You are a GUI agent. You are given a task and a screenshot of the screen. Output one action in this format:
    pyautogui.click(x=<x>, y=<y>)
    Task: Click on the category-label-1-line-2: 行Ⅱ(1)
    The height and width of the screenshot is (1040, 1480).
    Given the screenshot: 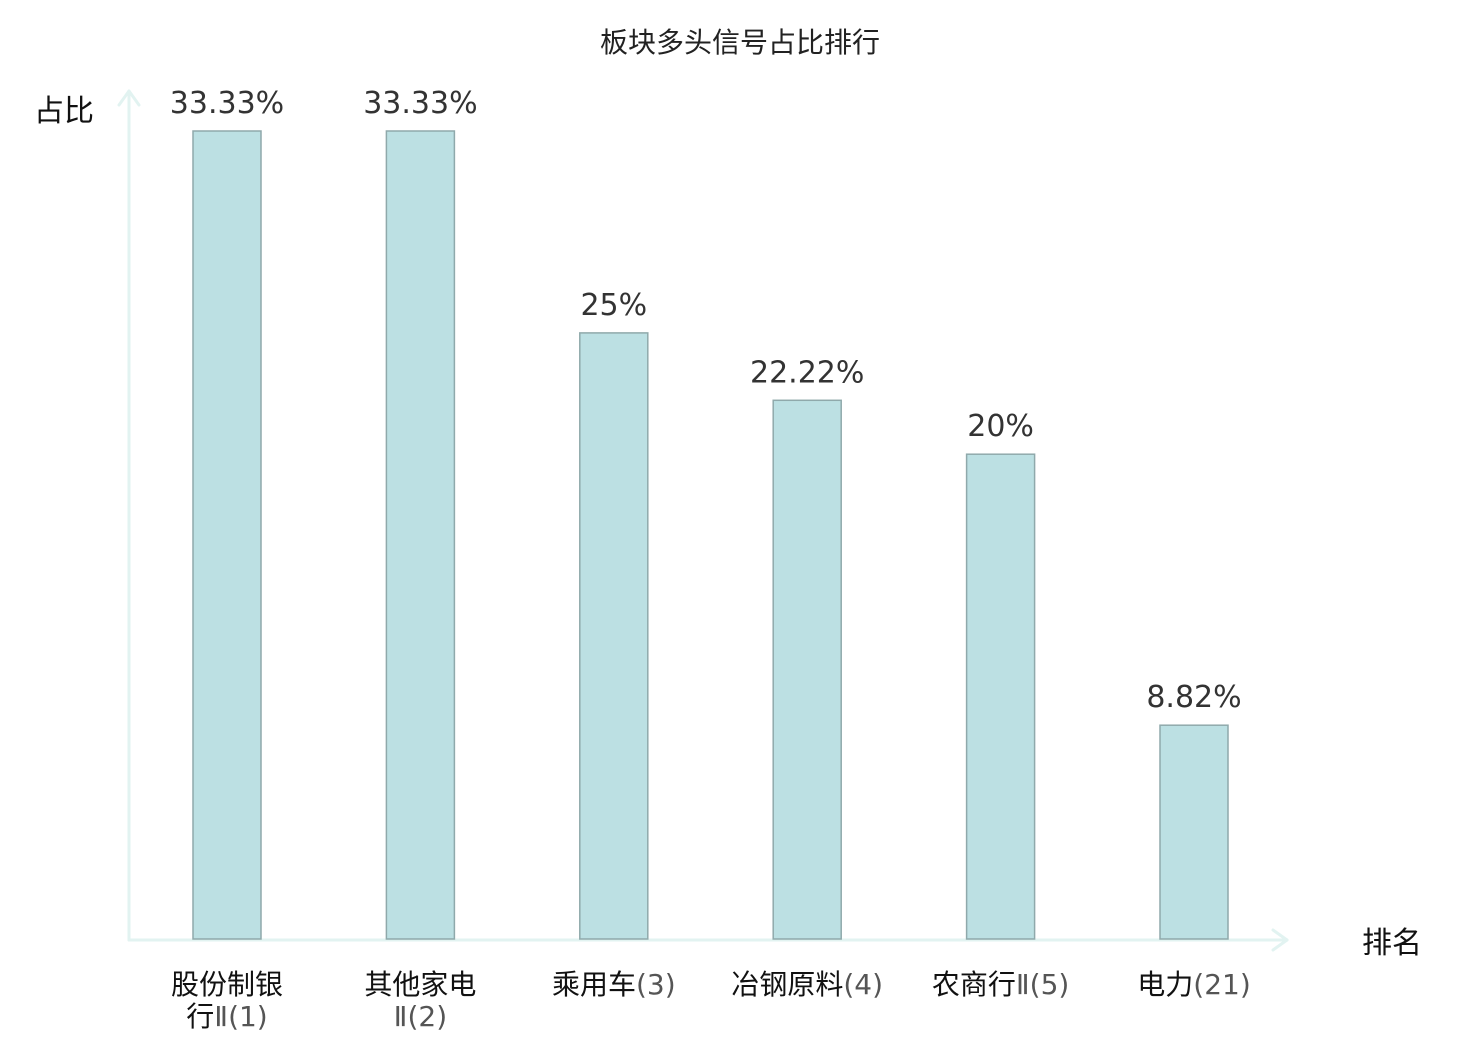 What is the action you would take?
    pyautogui.click(x=226, y=1016)
    